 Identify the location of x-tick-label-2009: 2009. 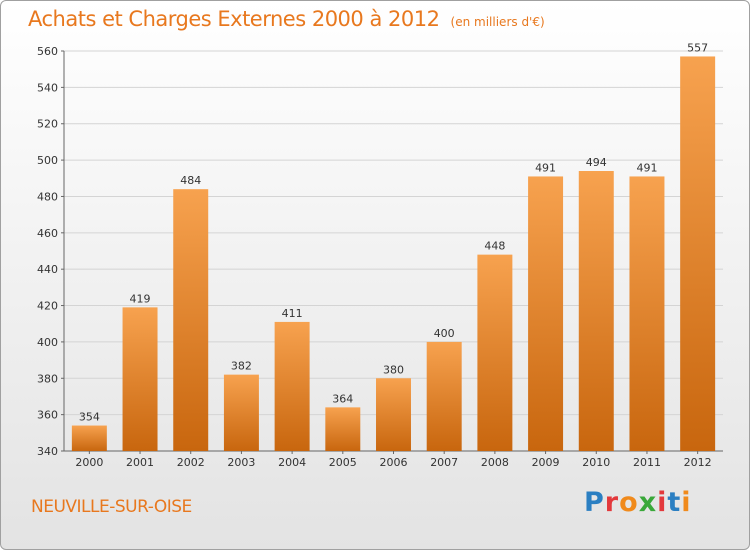
(546, 462).